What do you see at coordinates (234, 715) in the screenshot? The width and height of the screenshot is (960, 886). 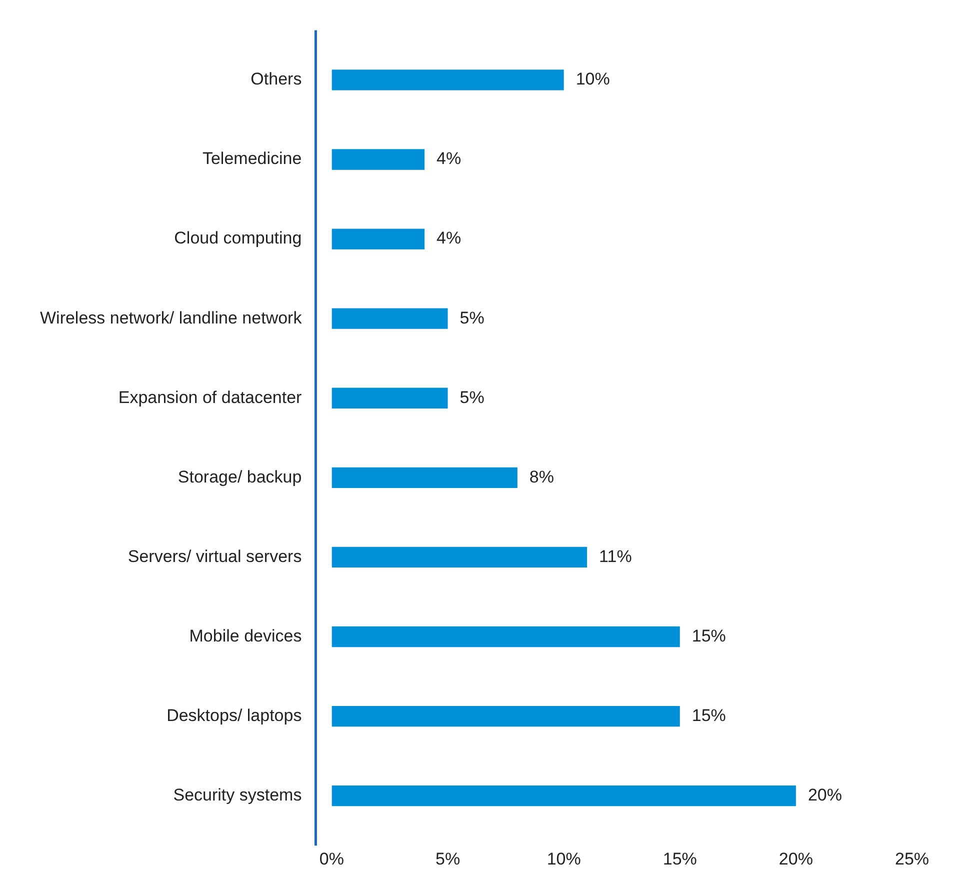 I see `y-tick-label: Desktops/ laptops` at bounding box center [234, 715].